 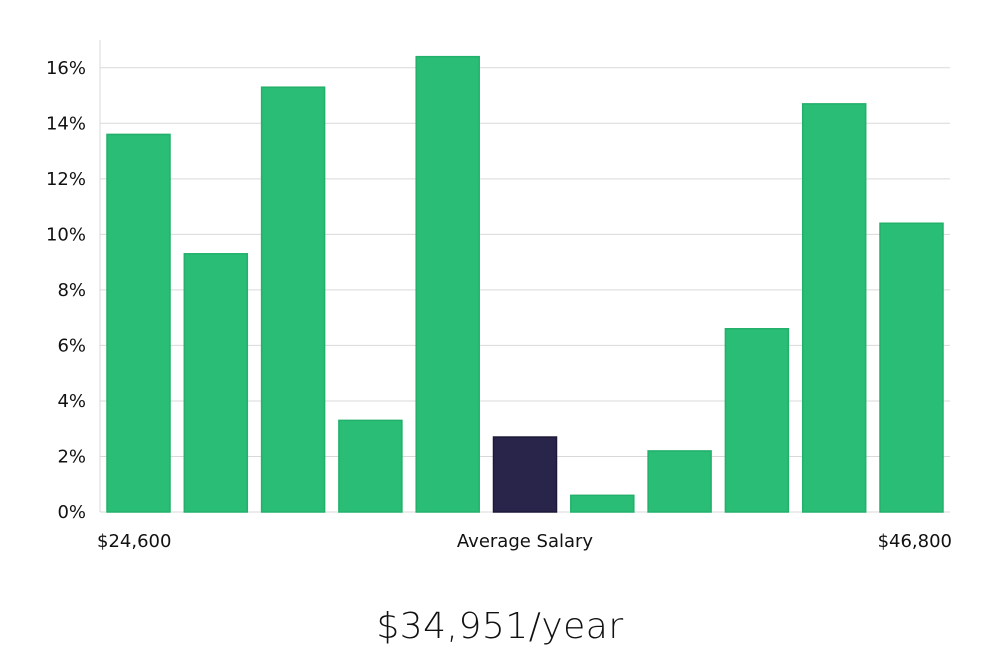 What do you see at coordinates (66, 179) in the screenshot?
I see `y-tick-label: 12%` at bounding box center [66, 179].